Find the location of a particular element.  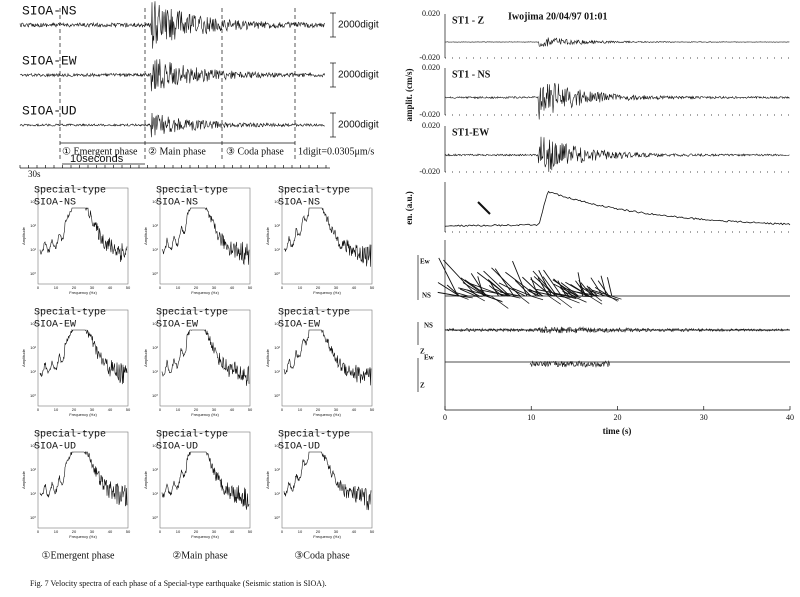

phase-label: ③ Coda phase is located at coordinates (255, 151).